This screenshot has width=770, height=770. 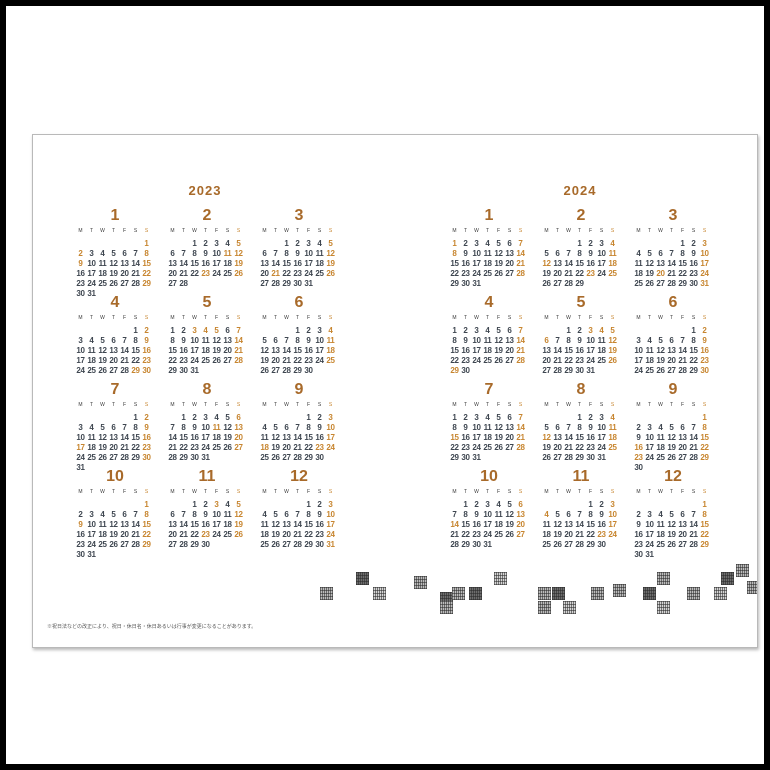 I want to click on month-number: 9, so click(x=673, y=389).